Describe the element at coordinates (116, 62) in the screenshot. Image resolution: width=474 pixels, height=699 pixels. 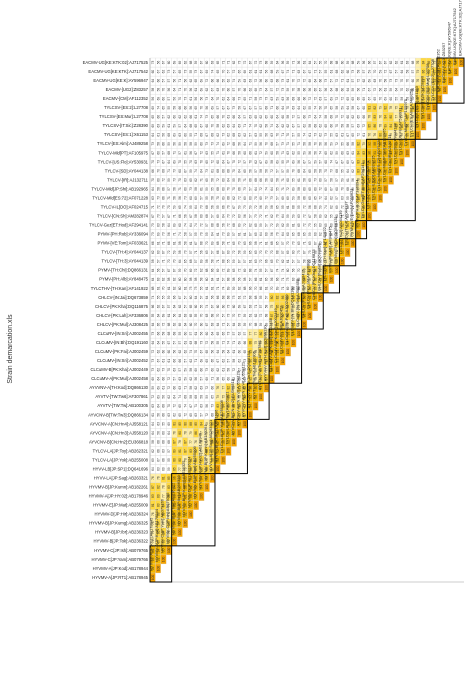
I see `strain-row-label: EACMV-UG[KE:KTK:02]:AJ717525` at that location.